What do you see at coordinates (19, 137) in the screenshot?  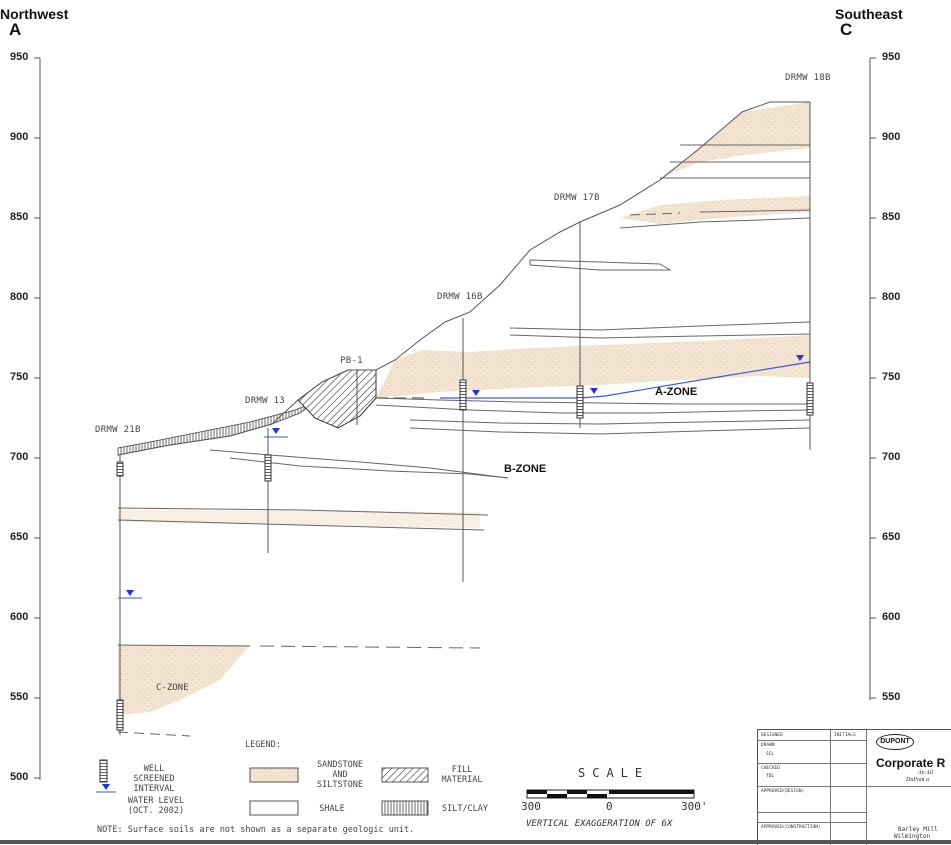 I see `left-tick-900: 900` at bounding box center [19, 137].